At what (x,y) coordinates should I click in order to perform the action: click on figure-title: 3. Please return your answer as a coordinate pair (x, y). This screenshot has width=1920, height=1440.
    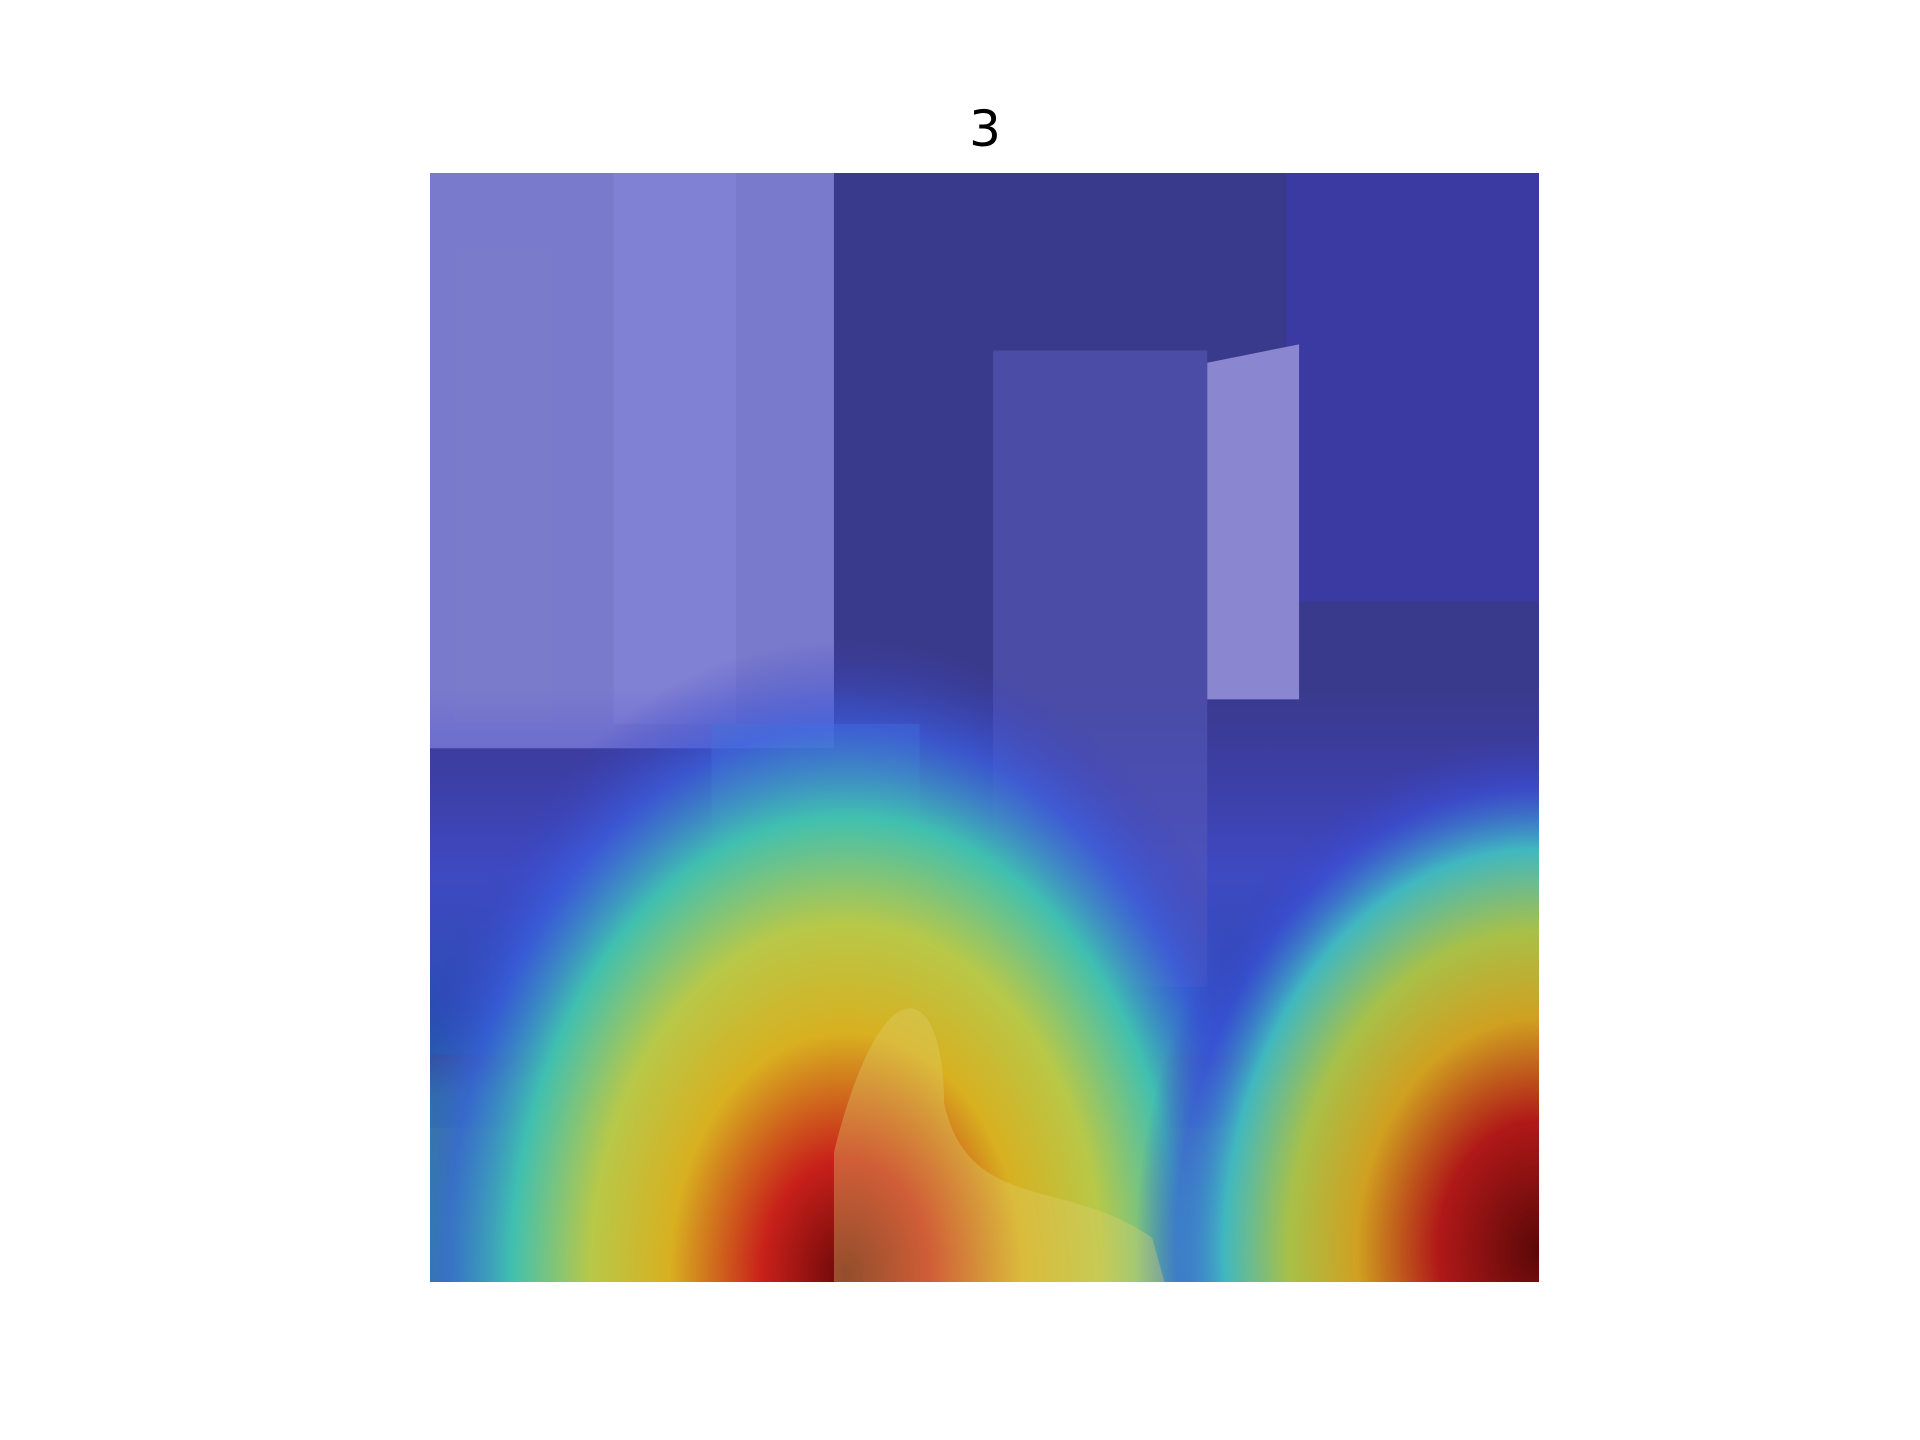
    Looking at the image, I should click on (985, 129).